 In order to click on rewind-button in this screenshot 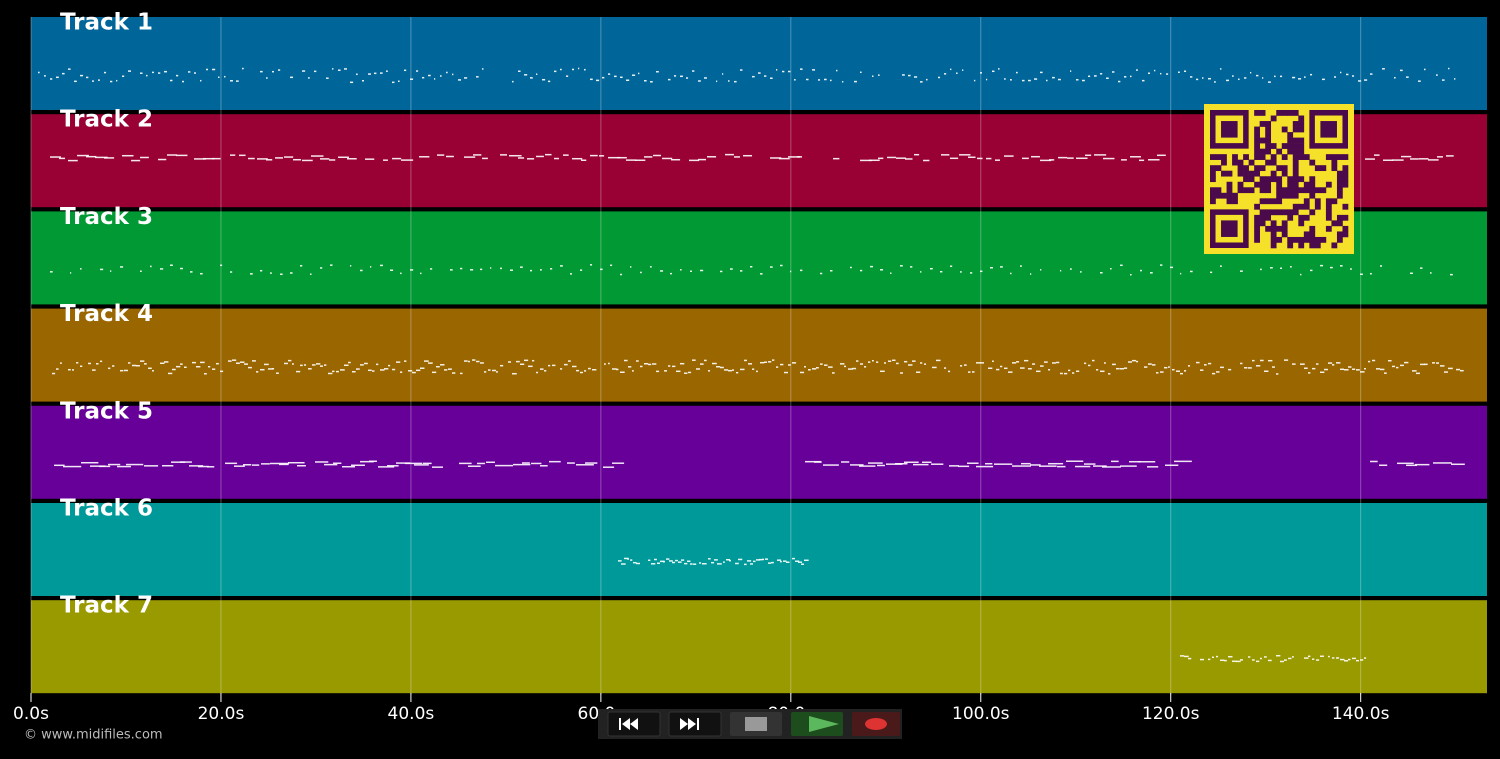, I will do `click(634, 724)`.